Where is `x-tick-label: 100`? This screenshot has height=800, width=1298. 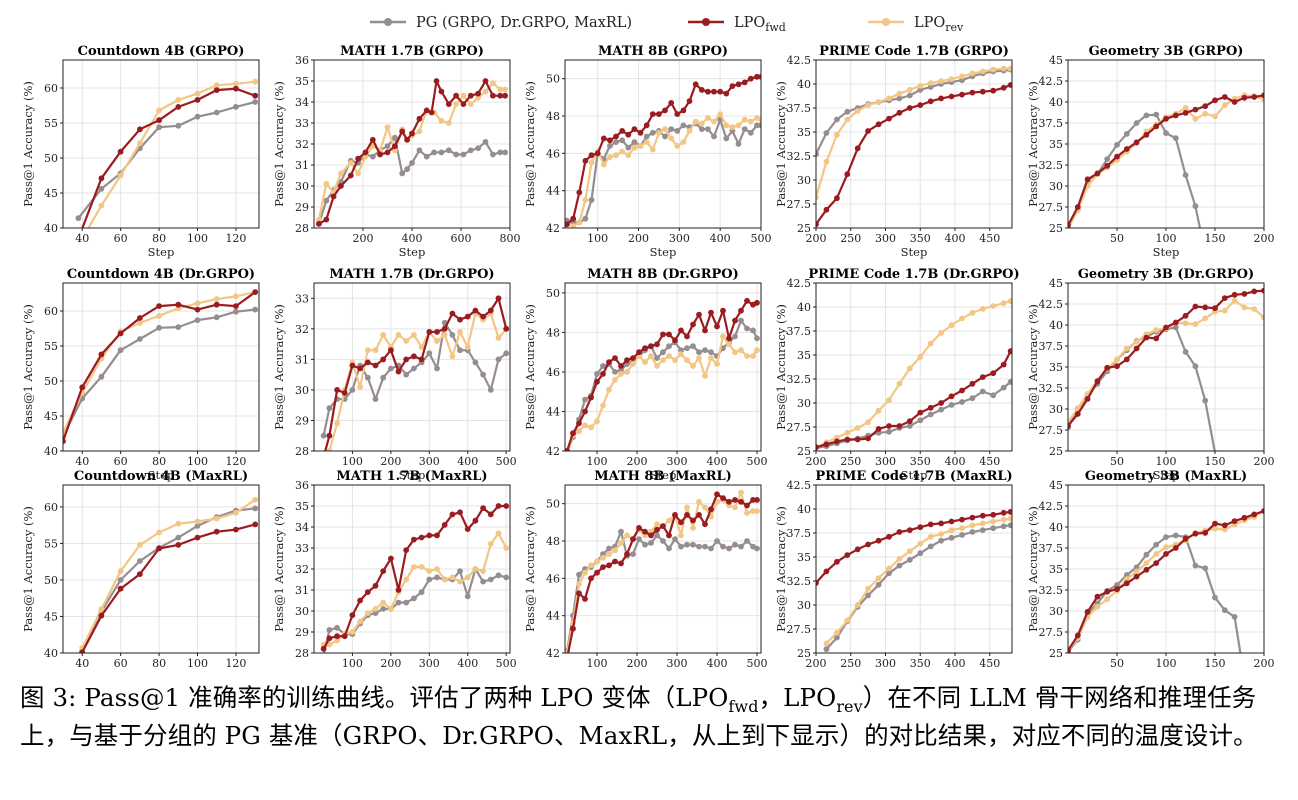 x-tick-label: 100 is located at coordinates (352, 461).